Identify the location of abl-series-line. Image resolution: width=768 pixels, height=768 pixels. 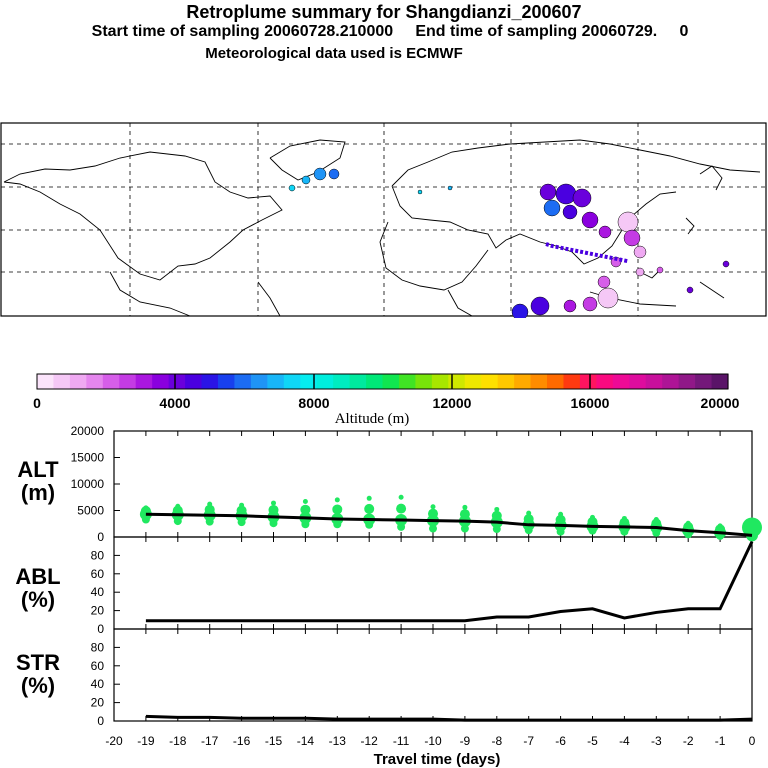
(449, 581).